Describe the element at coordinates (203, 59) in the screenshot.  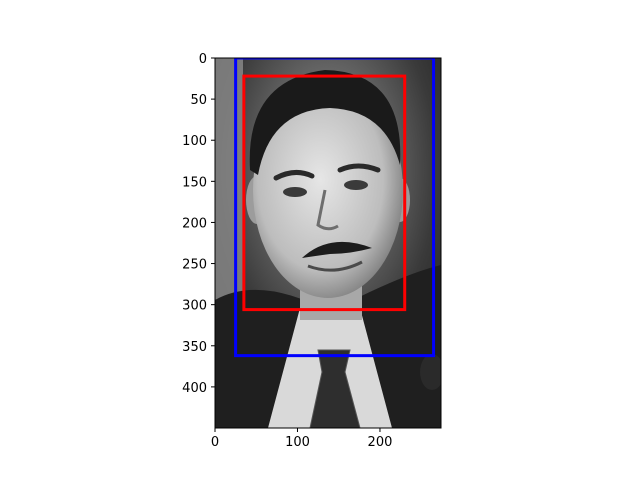
I see `y-tick-label: 0` at that location.